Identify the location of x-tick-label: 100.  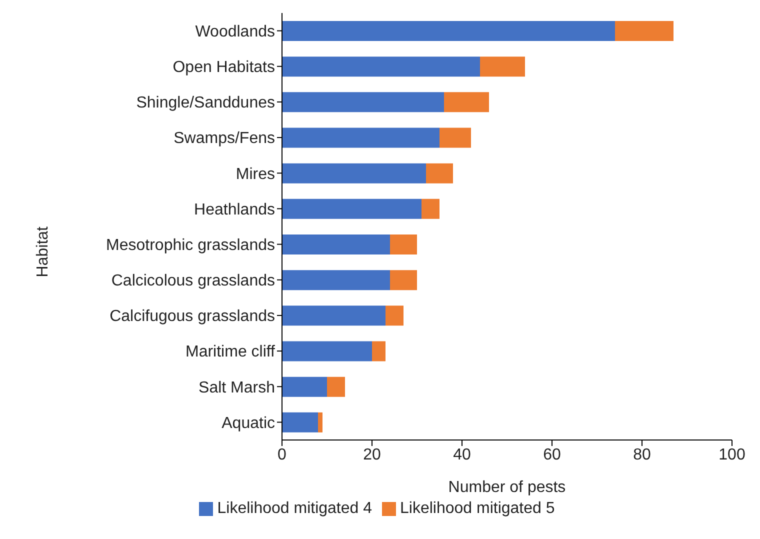
(732, 455).